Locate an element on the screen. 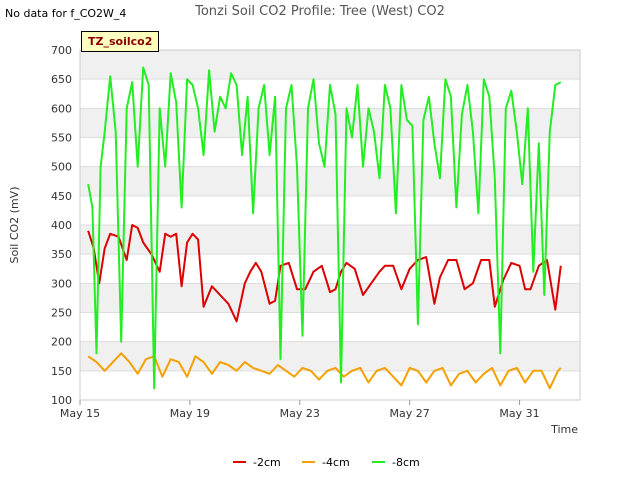  x-axis-label: Time is located at coordinates (564, 429).